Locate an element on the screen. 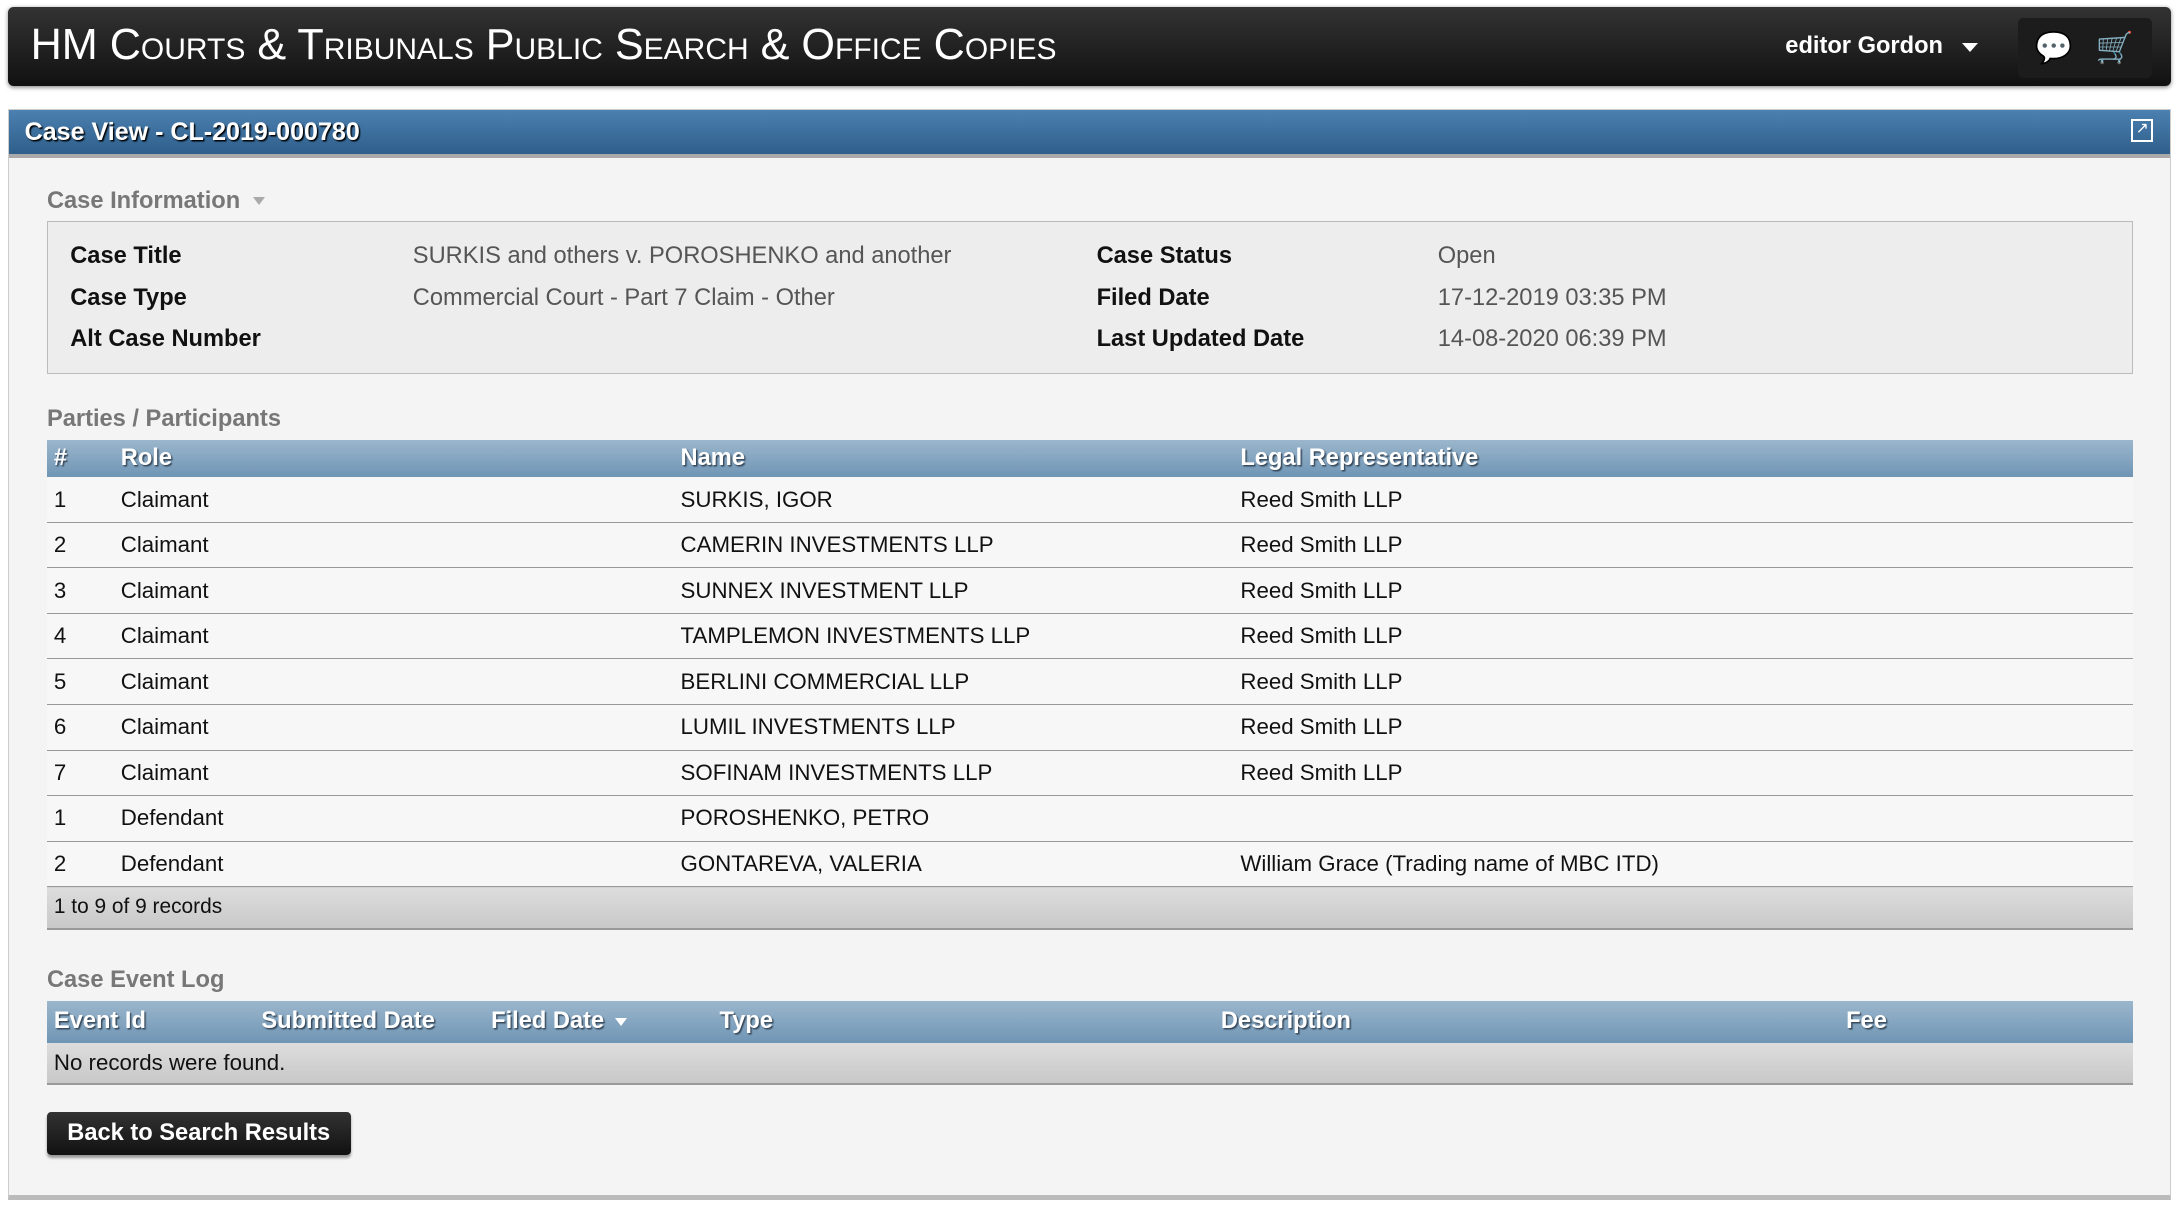 The width and height of the screenshot is (2178, 1206). party-name: GONTAREVA, VALERIA is located at coordinates (953, 864).